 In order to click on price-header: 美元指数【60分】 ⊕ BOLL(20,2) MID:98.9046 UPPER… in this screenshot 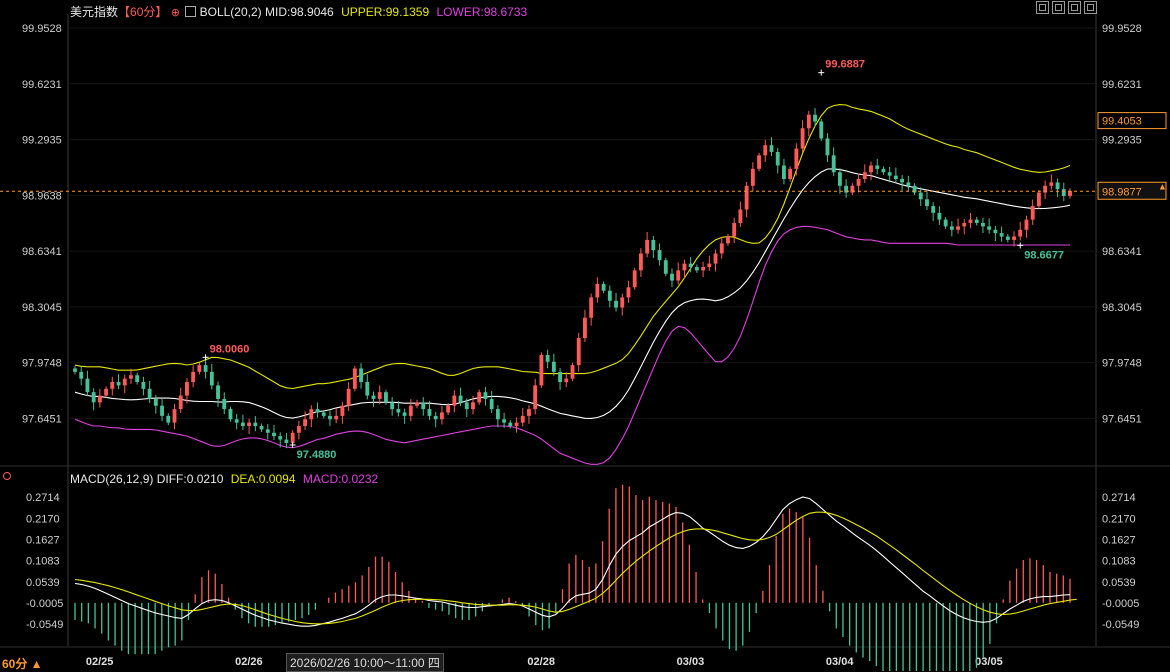, I will do `click(298, 11)`.